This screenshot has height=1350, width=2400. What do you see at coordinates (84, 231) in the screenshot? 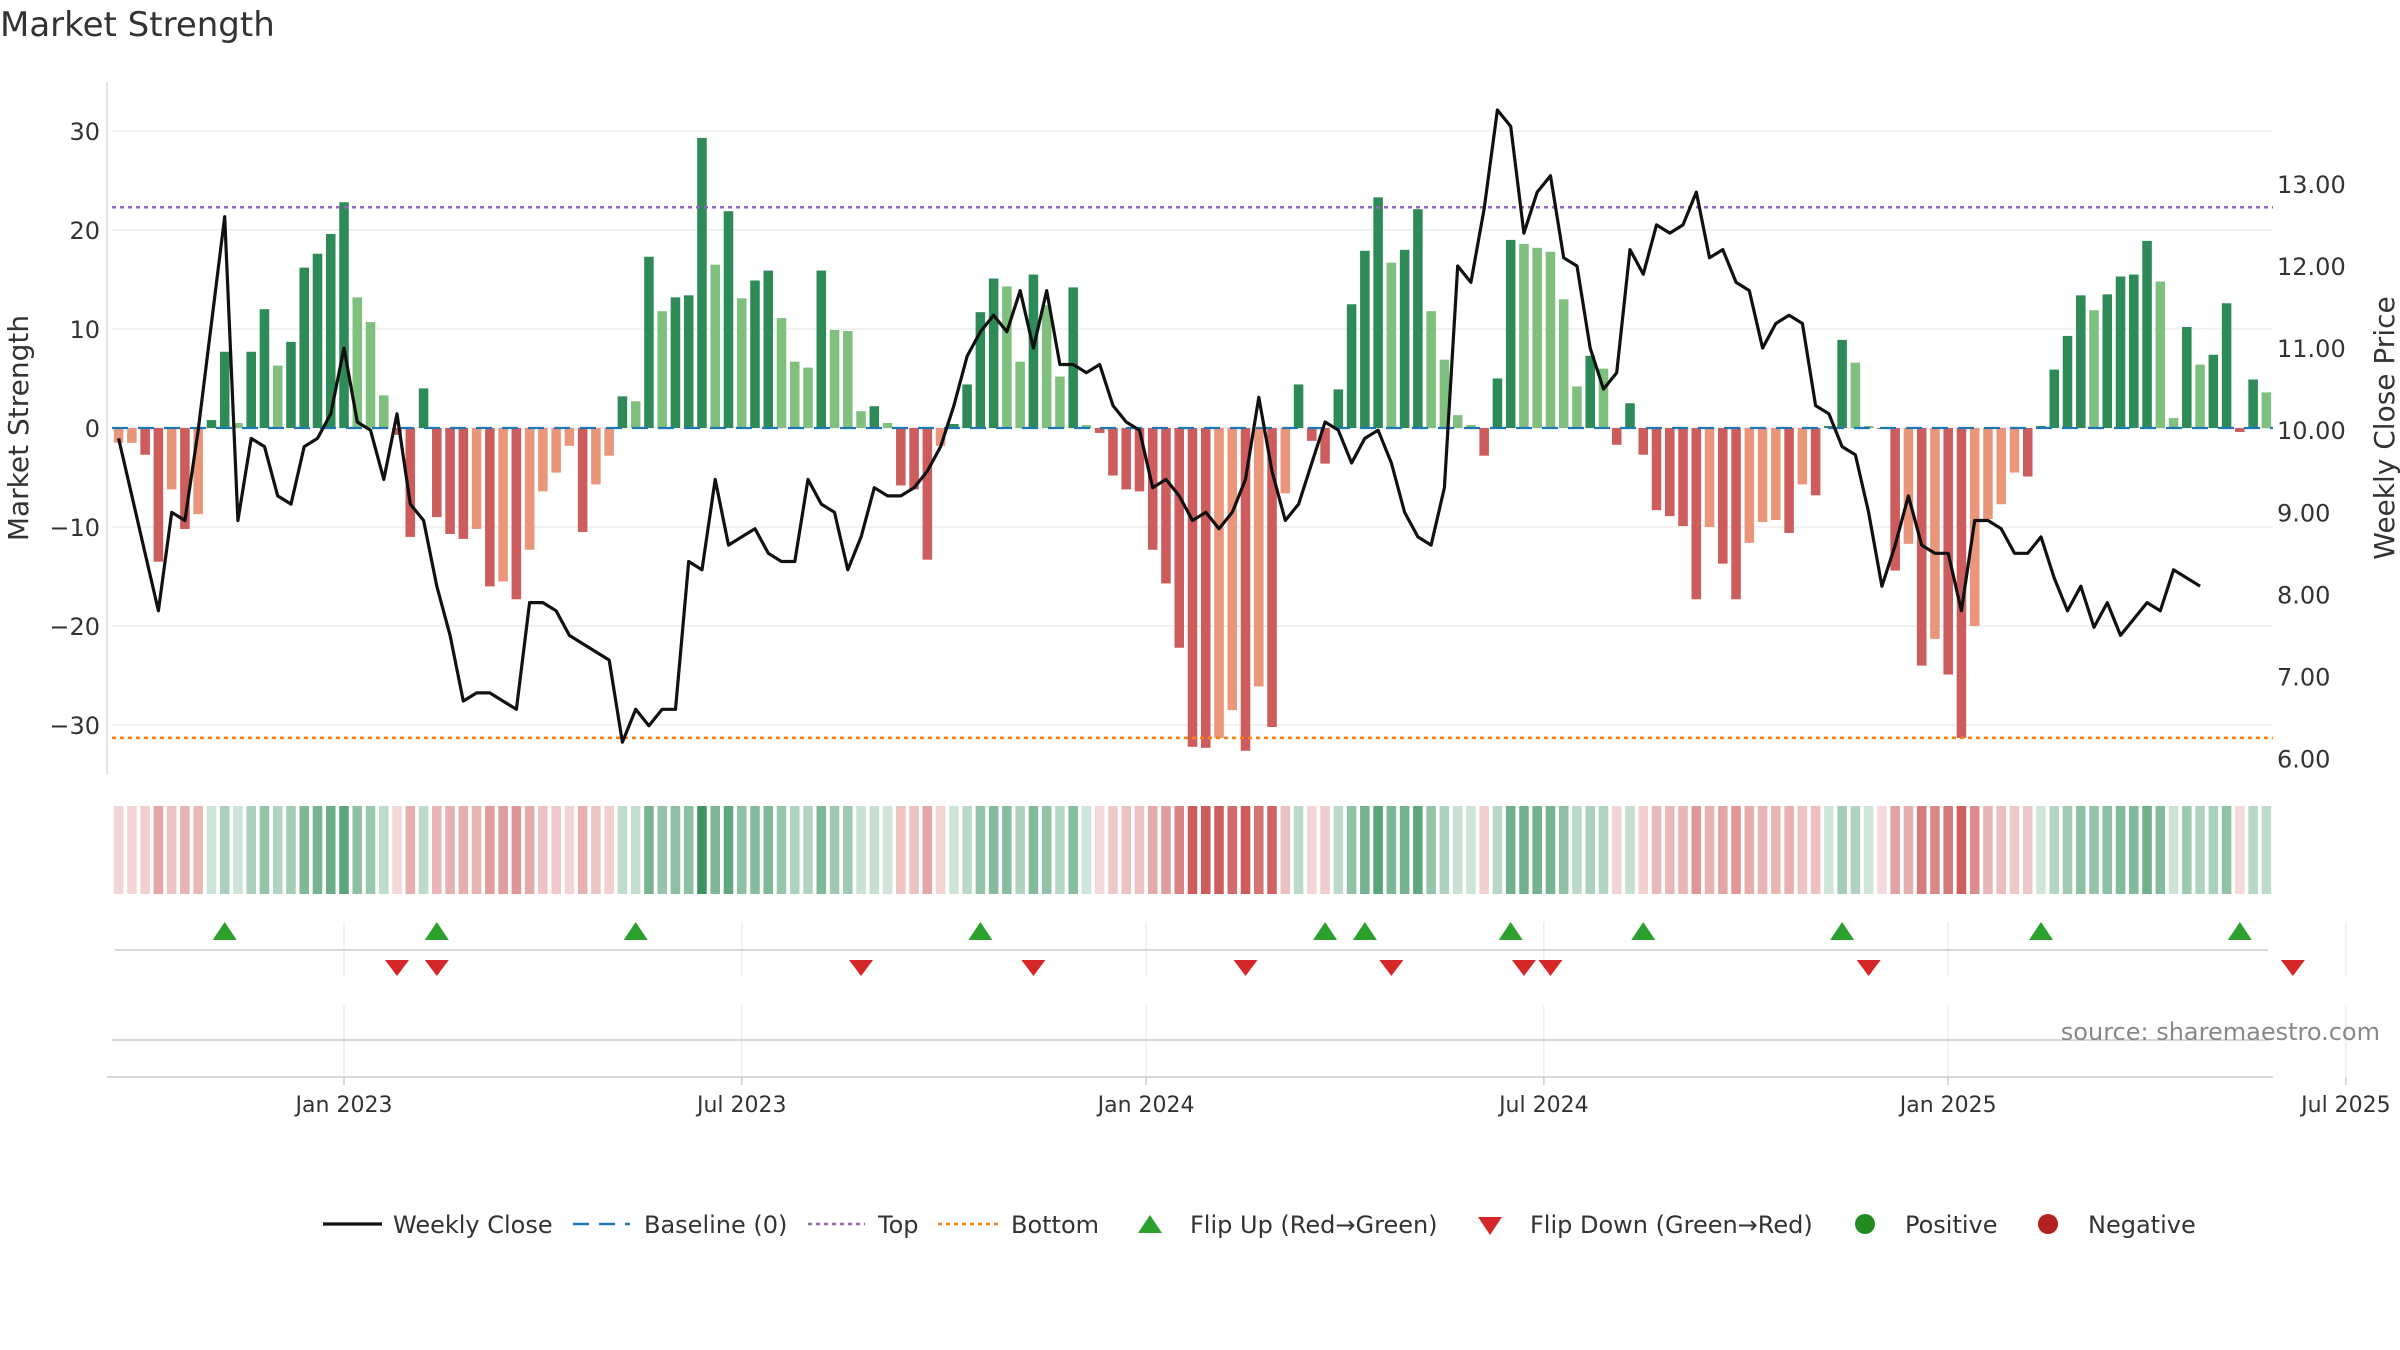
I see `left-tick-label: 20` at bounding box center [84, 231].